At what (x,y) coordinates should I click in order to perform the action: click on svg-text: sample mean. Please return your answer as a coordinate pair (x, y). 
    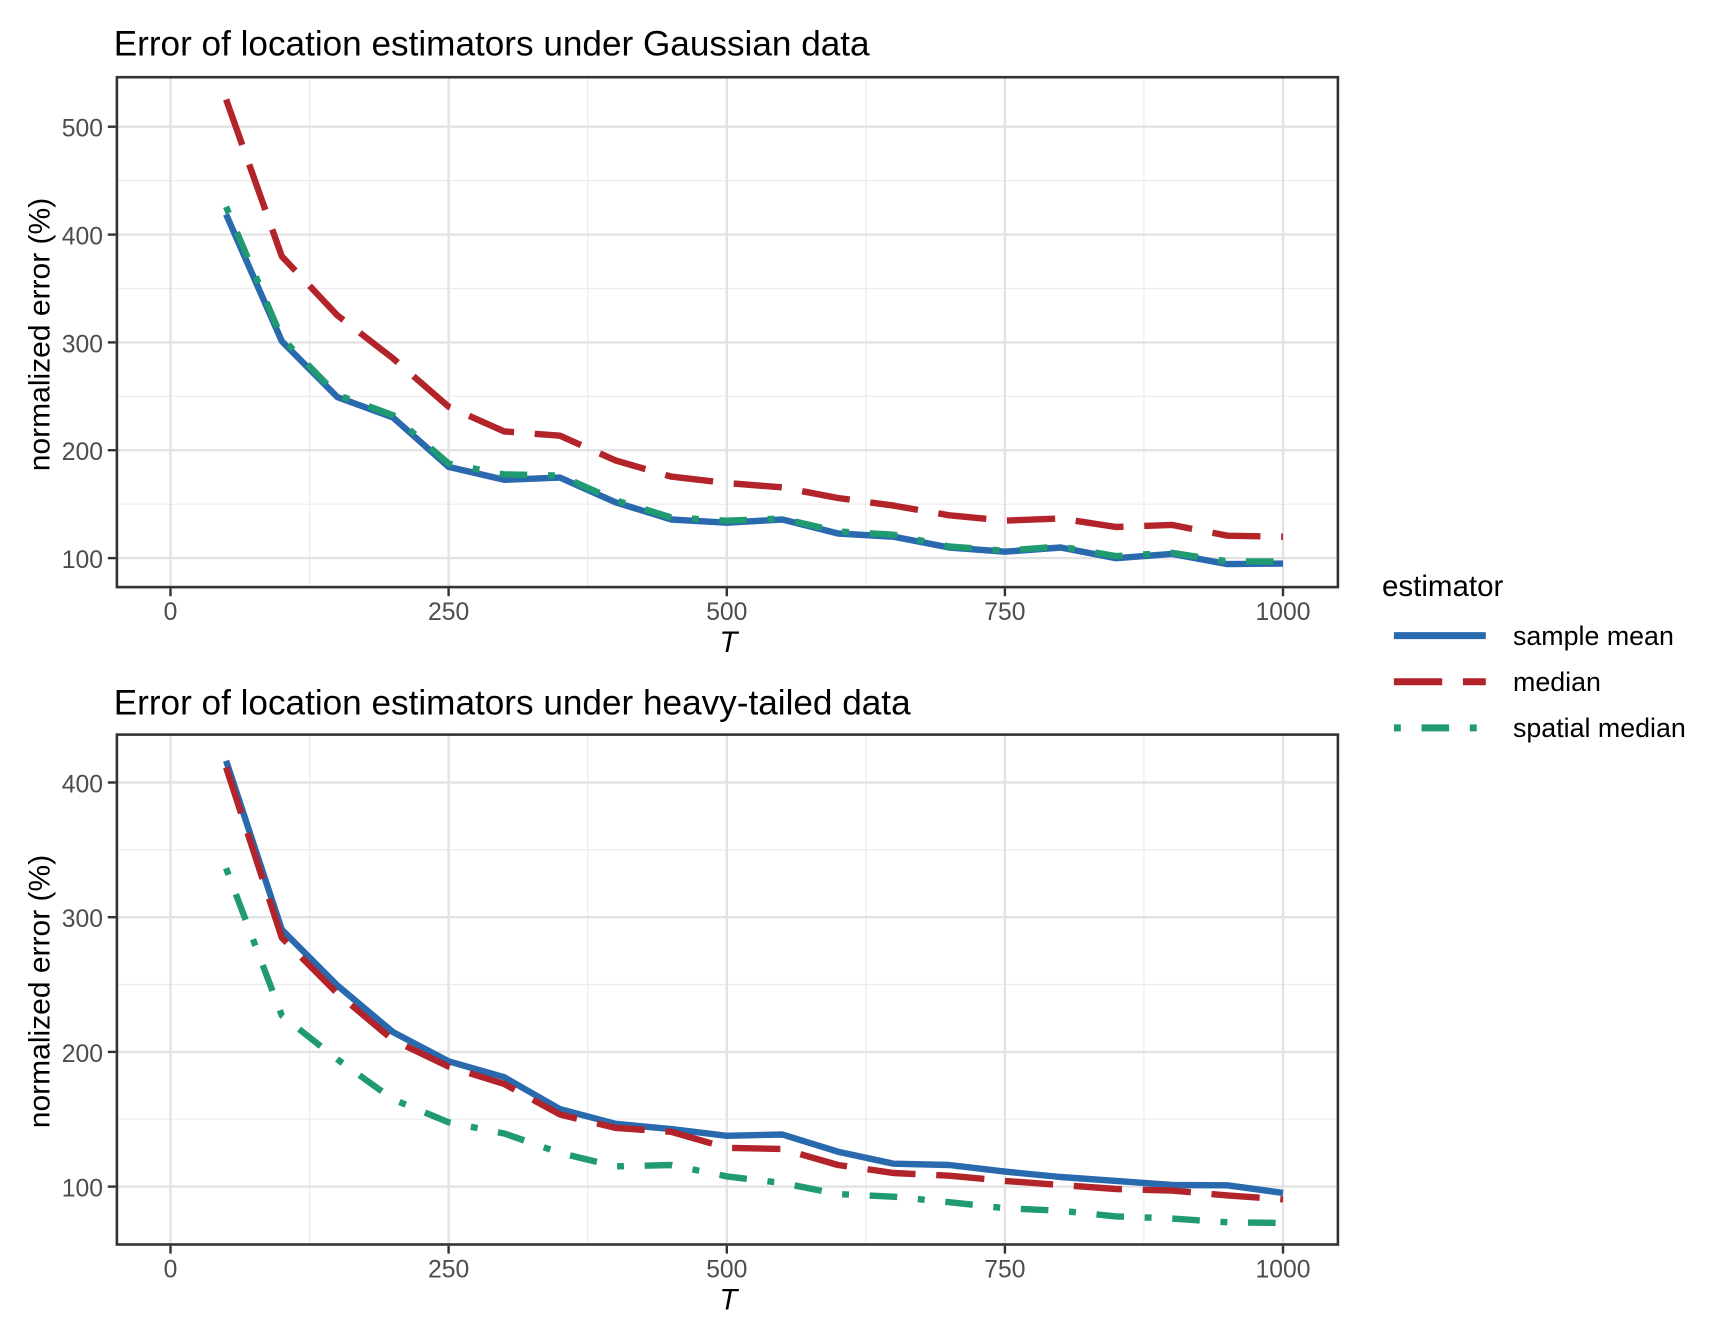
    Looking at the image, I should click on (1593, 636).